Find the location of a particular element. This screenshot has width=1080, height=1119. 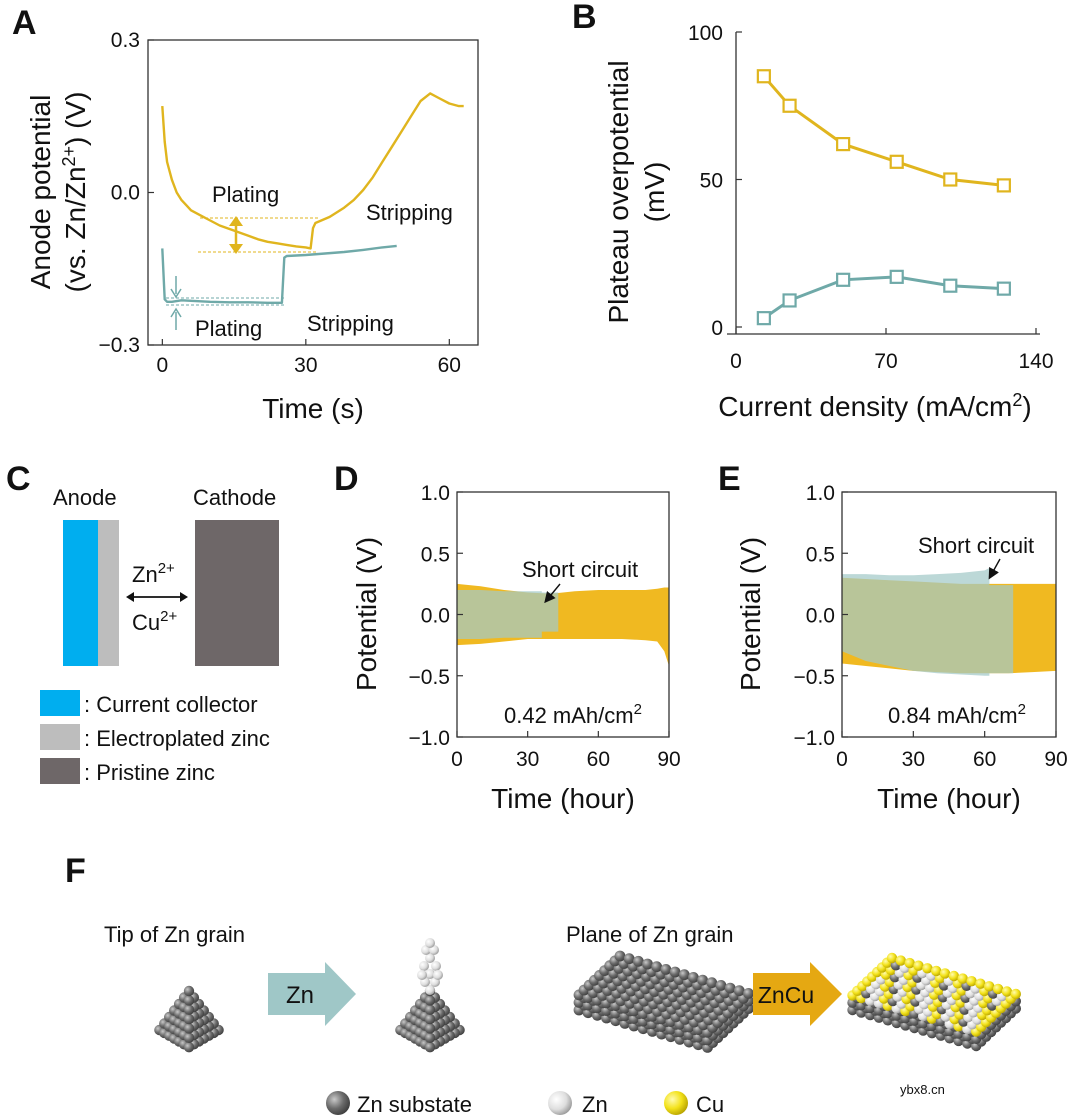

chart-b-xtick-label: 140 is located at coordinates (1035, 361).